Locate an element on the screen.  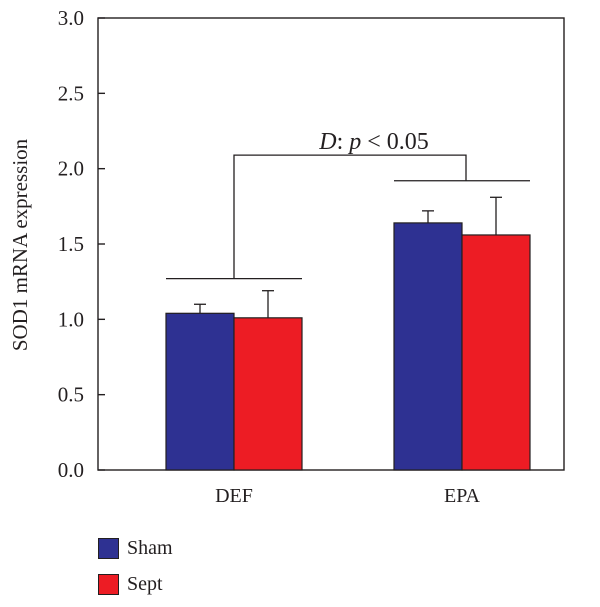
legend-swatch-sham is located at coordinates (108, 548).